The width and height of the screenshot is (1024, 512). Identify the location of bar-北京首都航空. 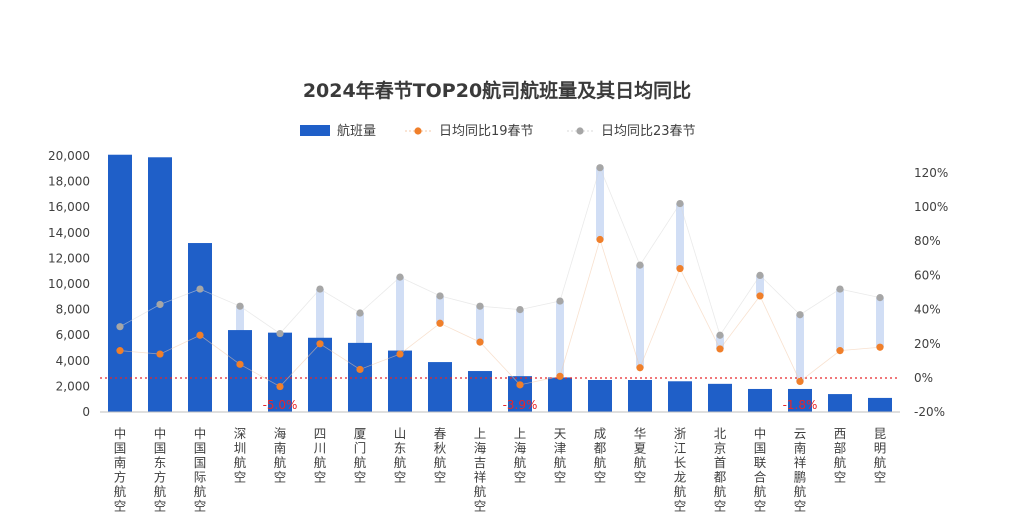
(720, 397).